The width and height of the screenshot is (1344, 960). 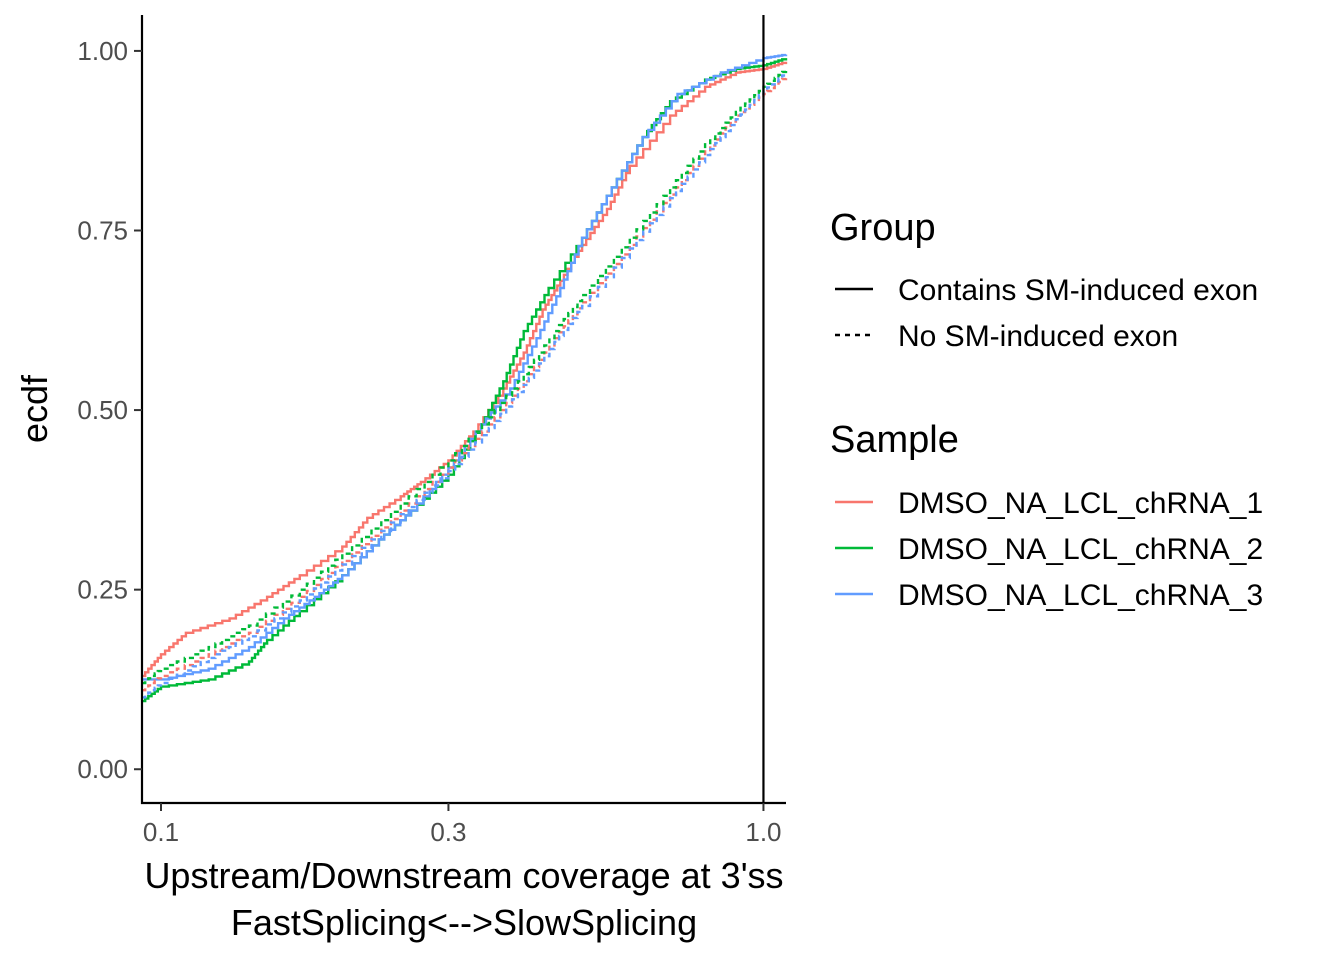 What do you see at coordinates (1038, 336) in the screenshot?
I see `legend-label-no: No SM-induced exon` at bounding box center [1038, 336].